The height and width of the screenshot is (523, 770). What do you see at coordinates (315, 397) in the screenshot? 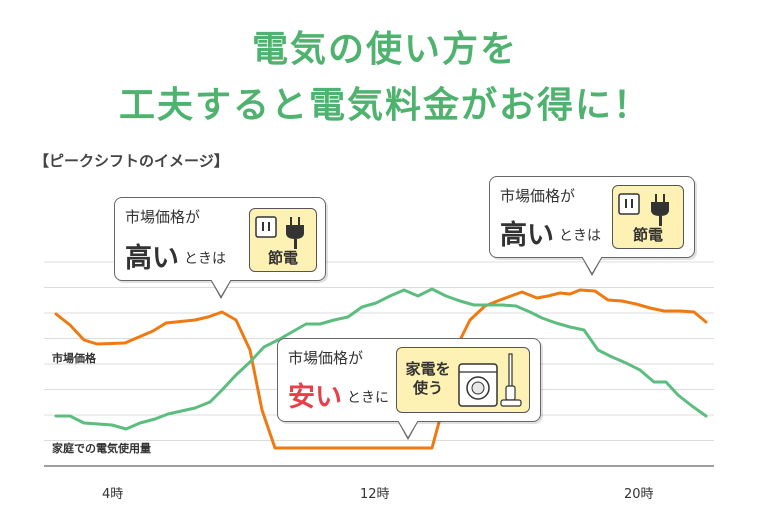
I see `callout-emphasis: 安い` at bounding box center [315, 397].